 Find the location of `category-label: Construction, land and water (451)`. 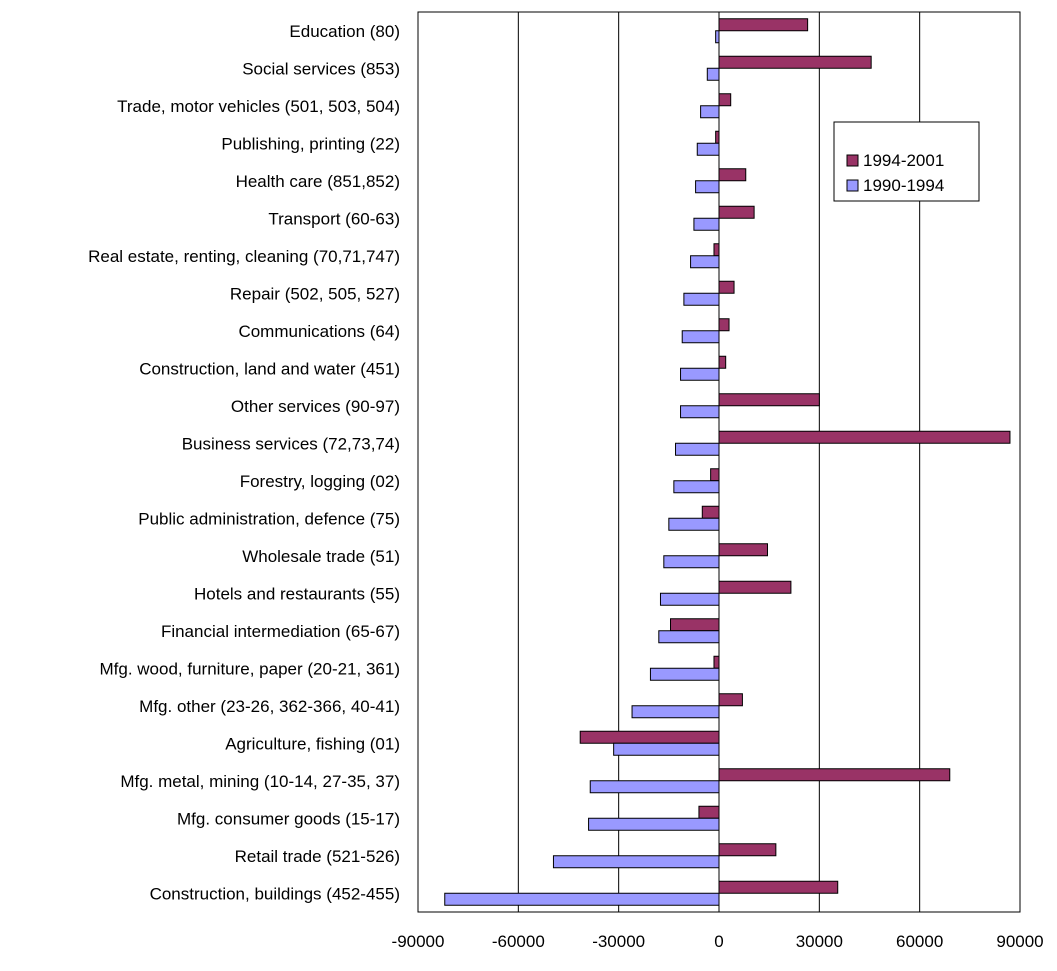

category-label: Construction, land and water (451) is located at coordinates (269, 368).